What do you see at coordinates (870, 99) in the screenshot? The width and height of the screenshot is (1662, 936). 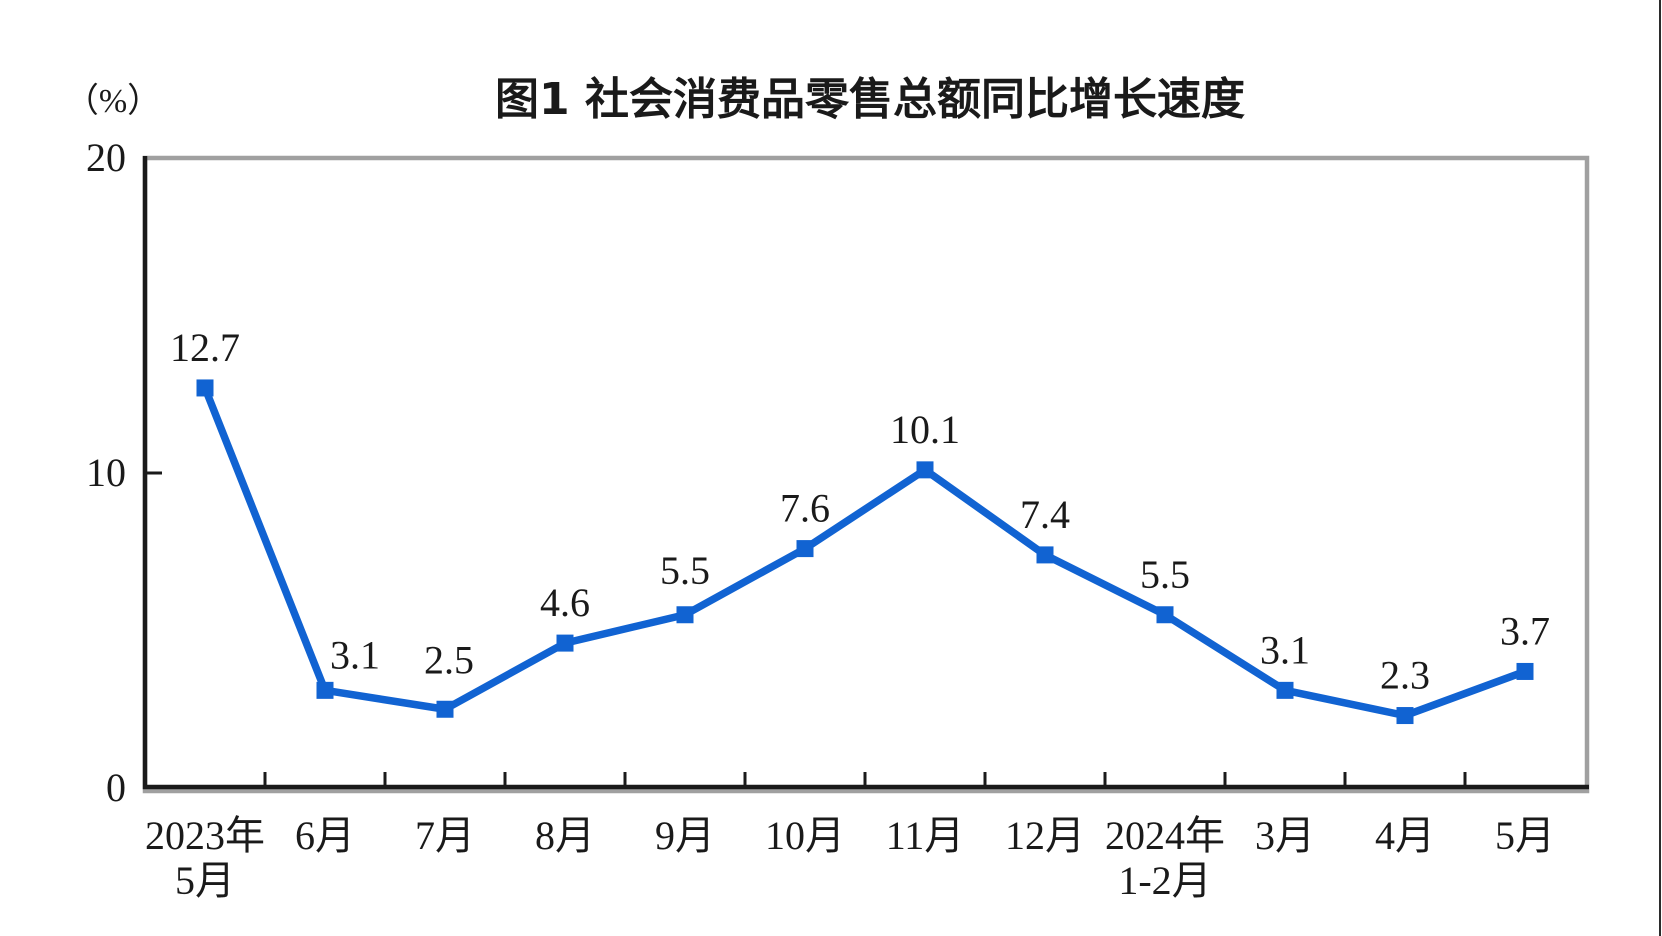 I see `chart-title: 图1 社会消费品零售总额同比增长速度` at bounding box center [870, 99].